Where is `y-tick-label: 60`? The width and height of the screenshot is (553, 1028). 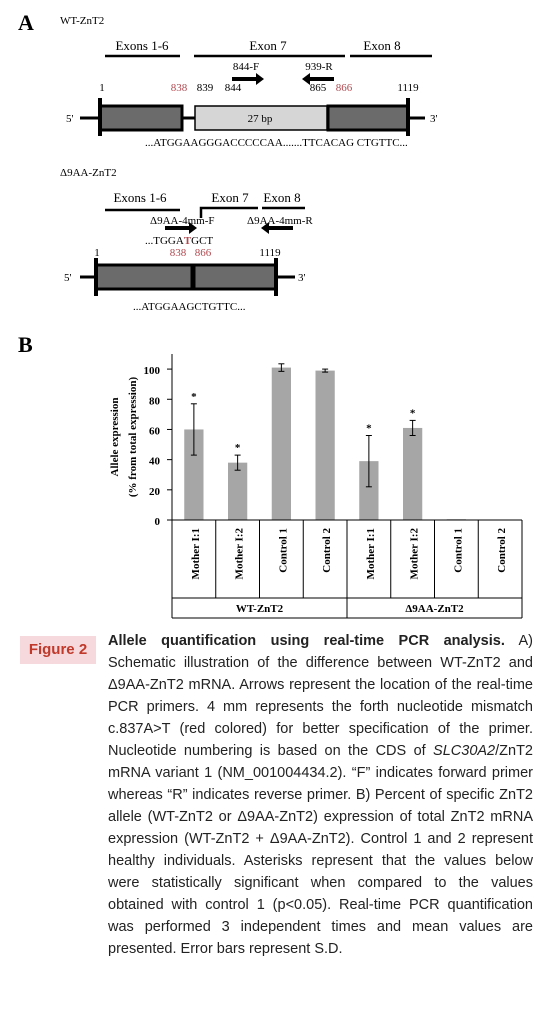 y-tick-label: 60 is located at coordinates (155, 431).